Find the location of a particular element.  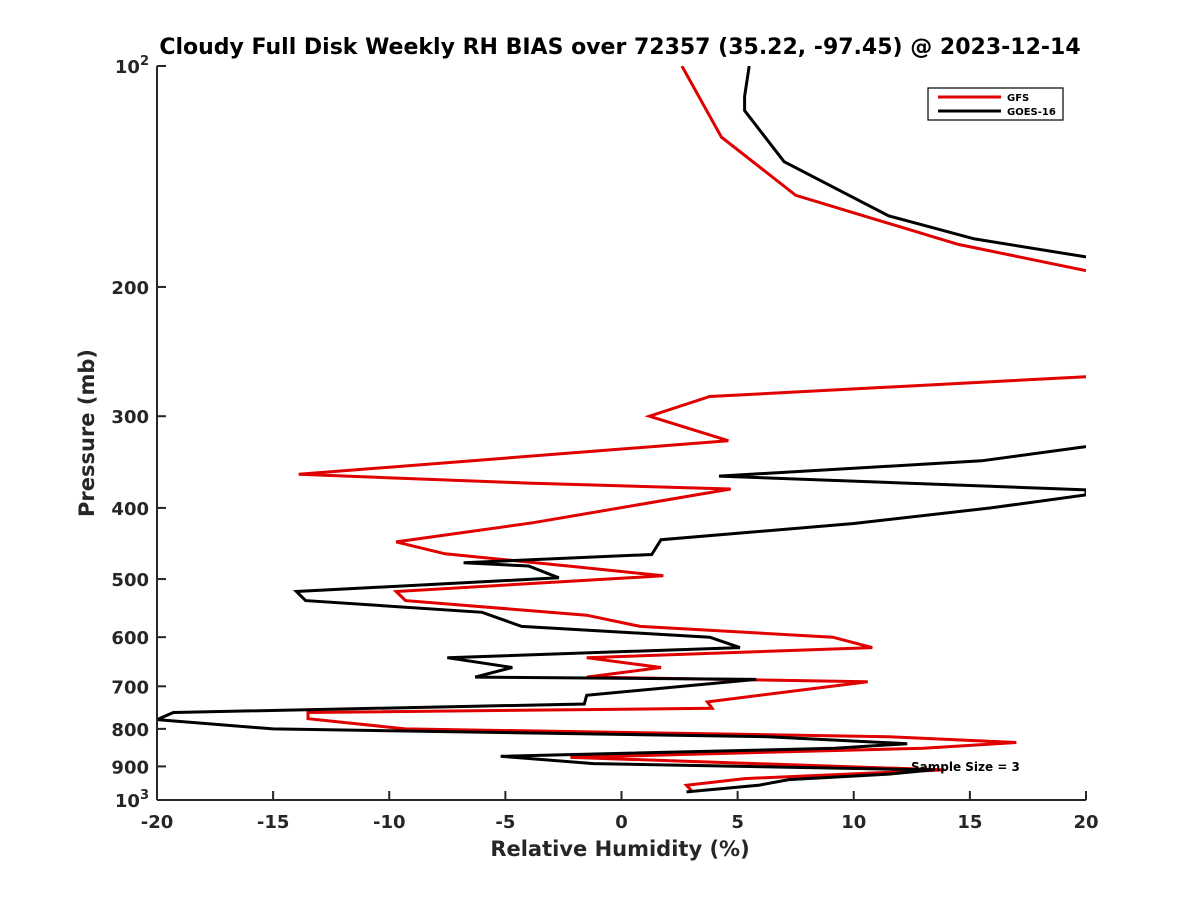

x-tick-label: 20 is located at coordinates (1085, 822).